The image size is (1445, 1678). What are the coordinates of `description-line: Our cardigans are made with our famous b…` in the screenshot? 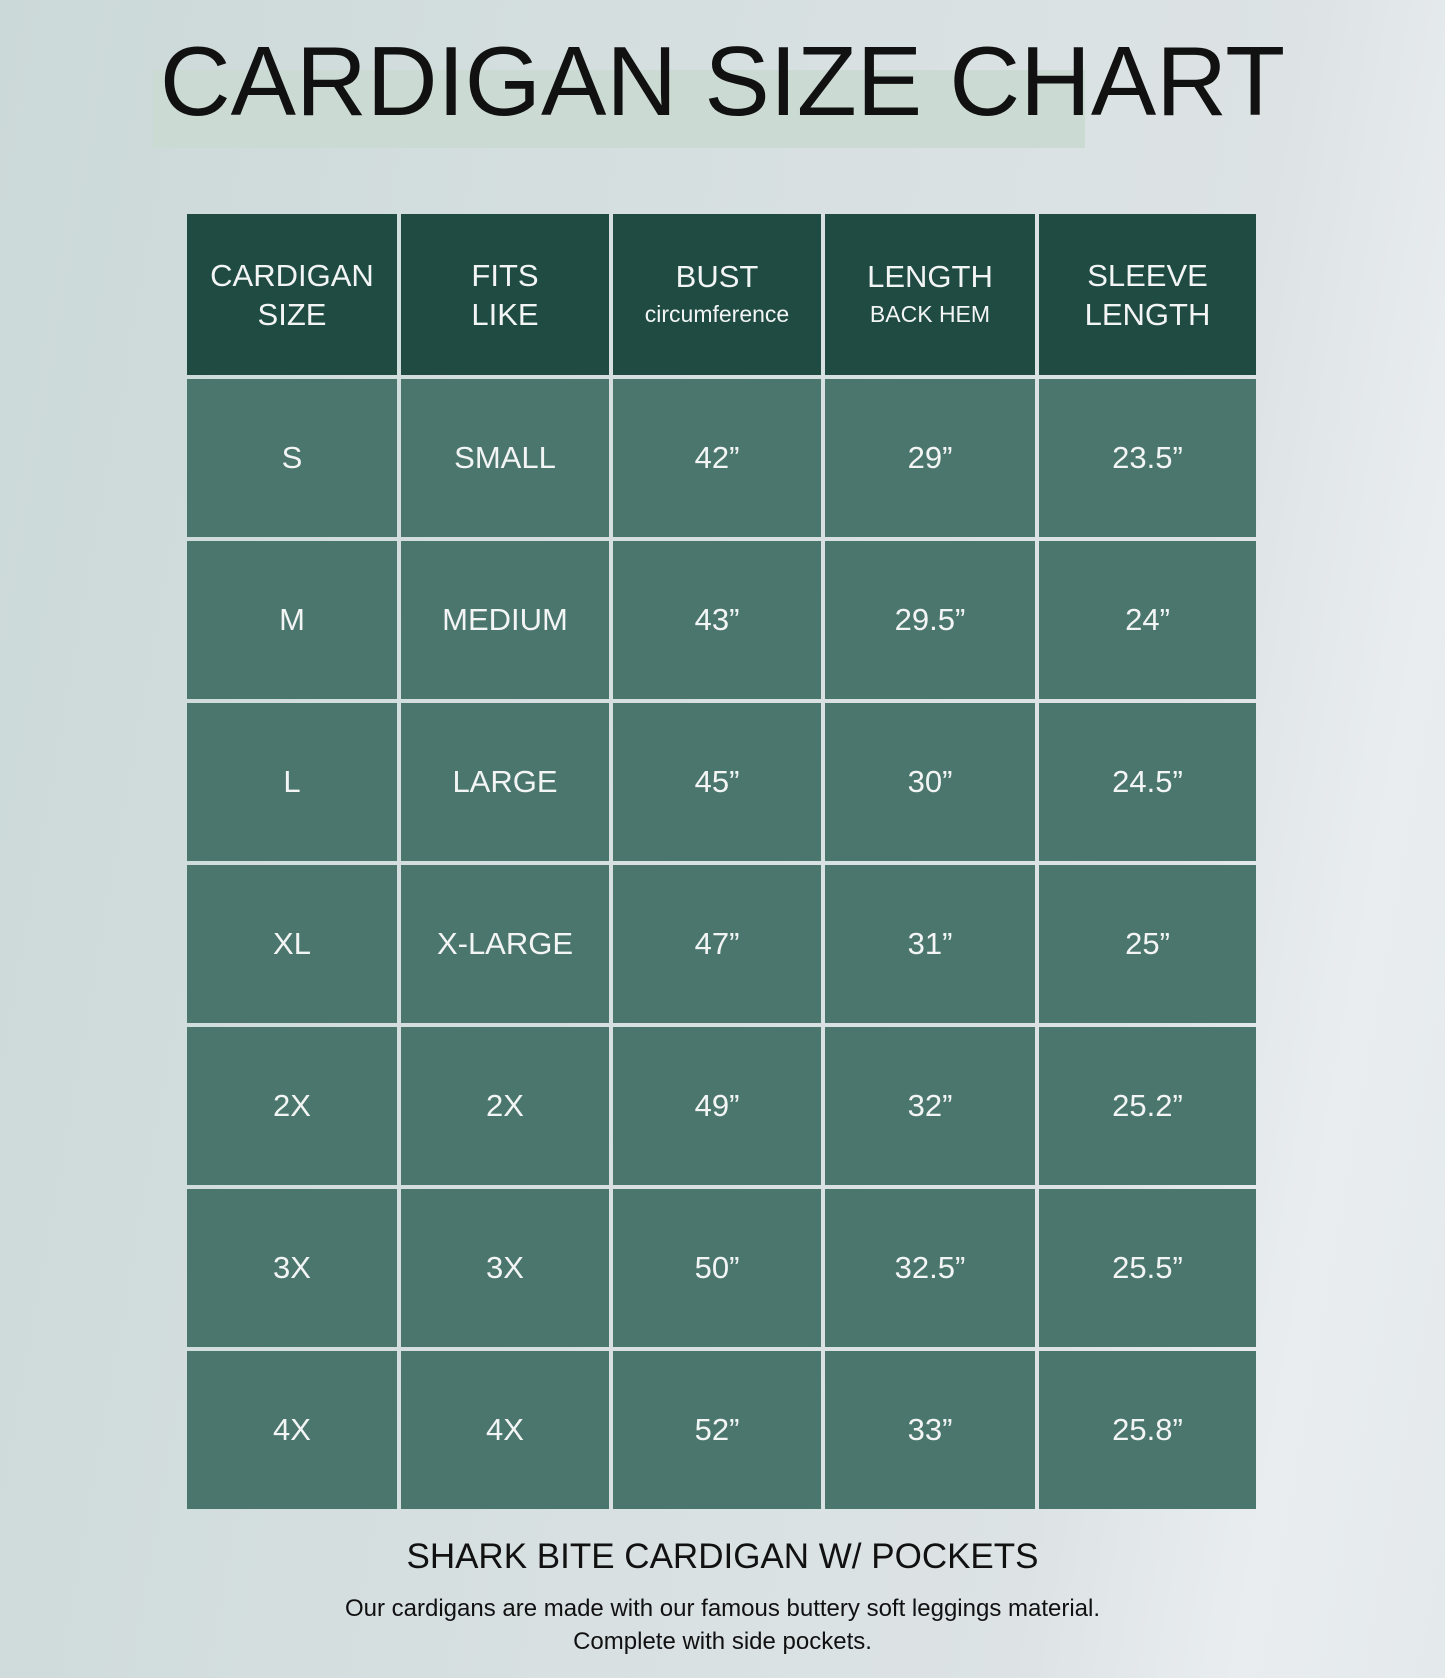 It's located at (722, 1608).